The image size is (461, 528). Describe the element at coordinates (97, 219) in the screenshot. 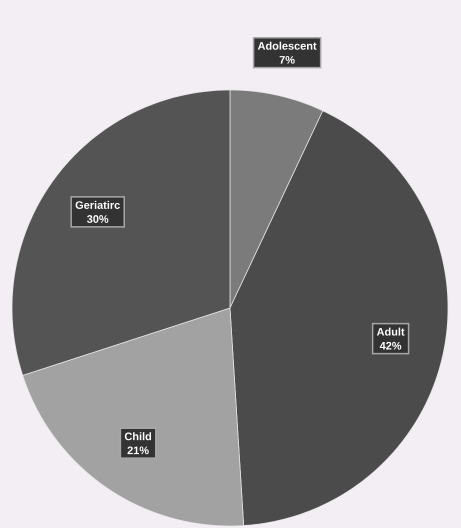

I see `data-label: 30%` at that location.